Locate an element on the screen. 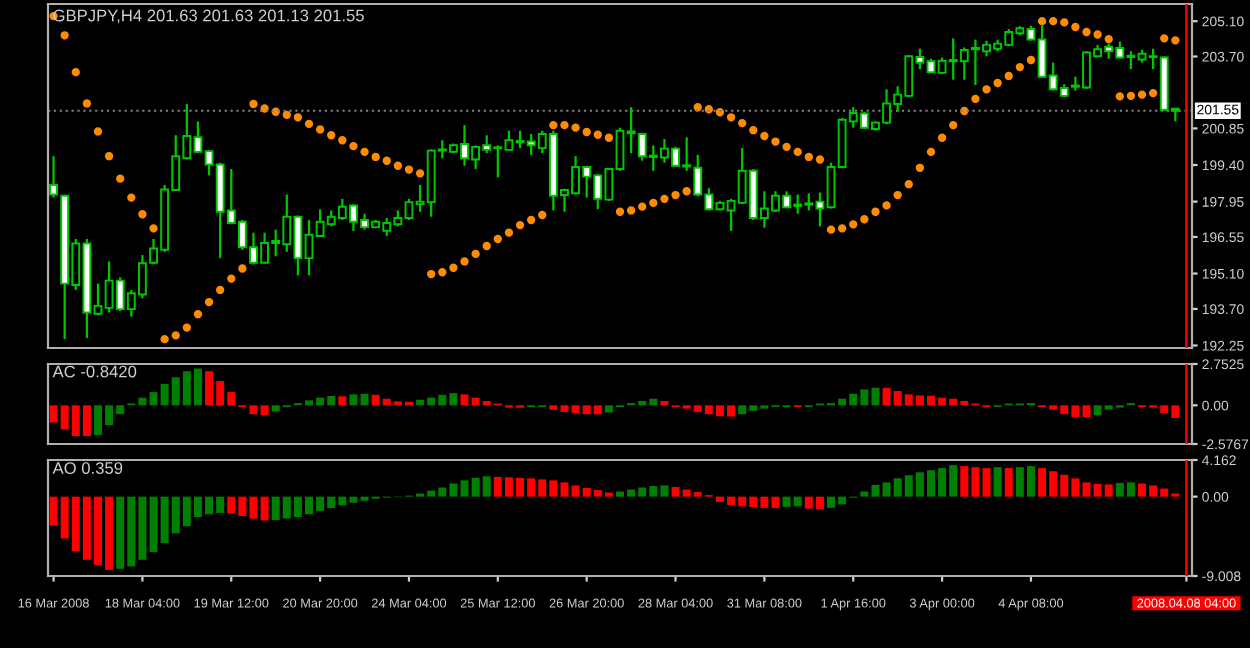  chart-title: AO 0.359 is located at coordinates (87, 468).